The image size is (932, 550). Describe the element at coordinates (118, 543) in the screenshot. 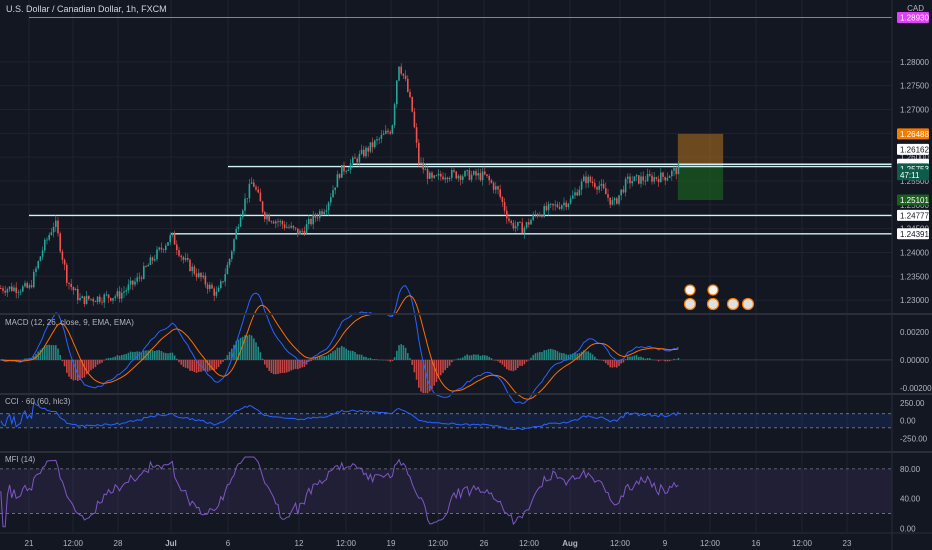

I see `time-tick-label: 28` at that location.